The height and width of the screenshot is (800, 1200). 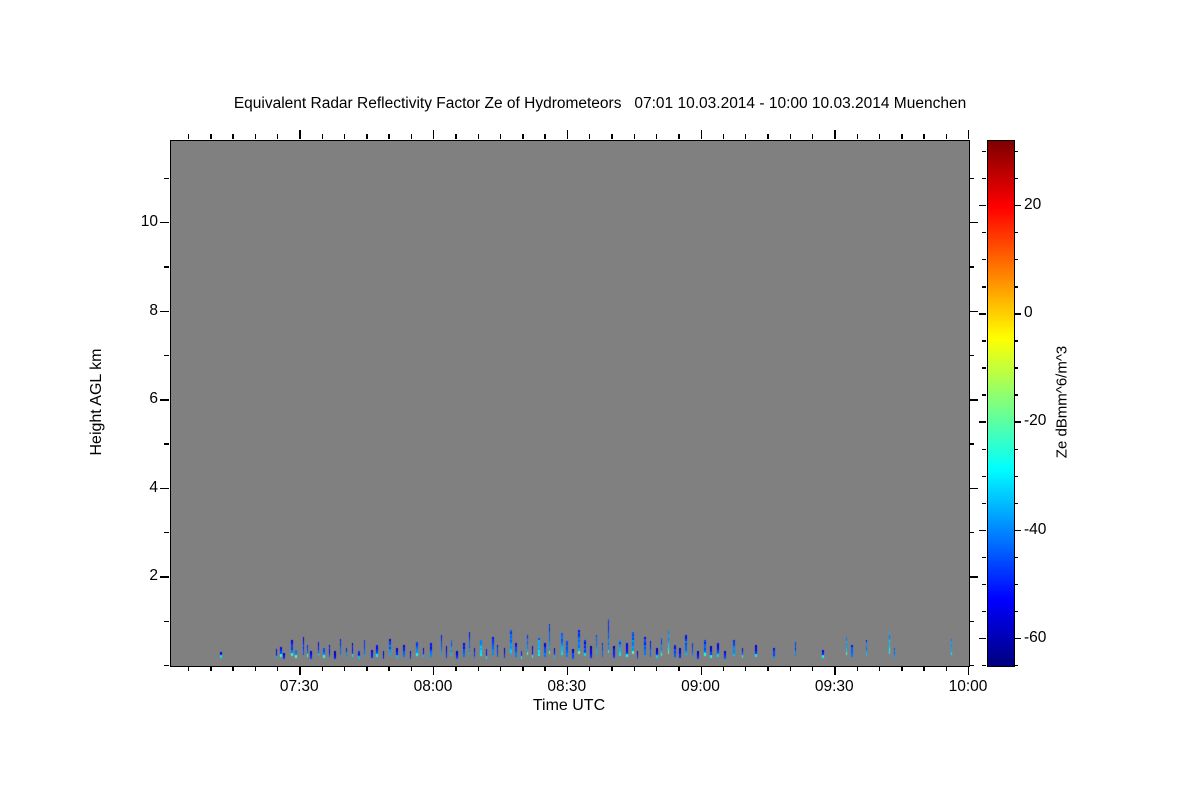 I want to click on x-tick-label: 08:30, so click(x=567, y=686).